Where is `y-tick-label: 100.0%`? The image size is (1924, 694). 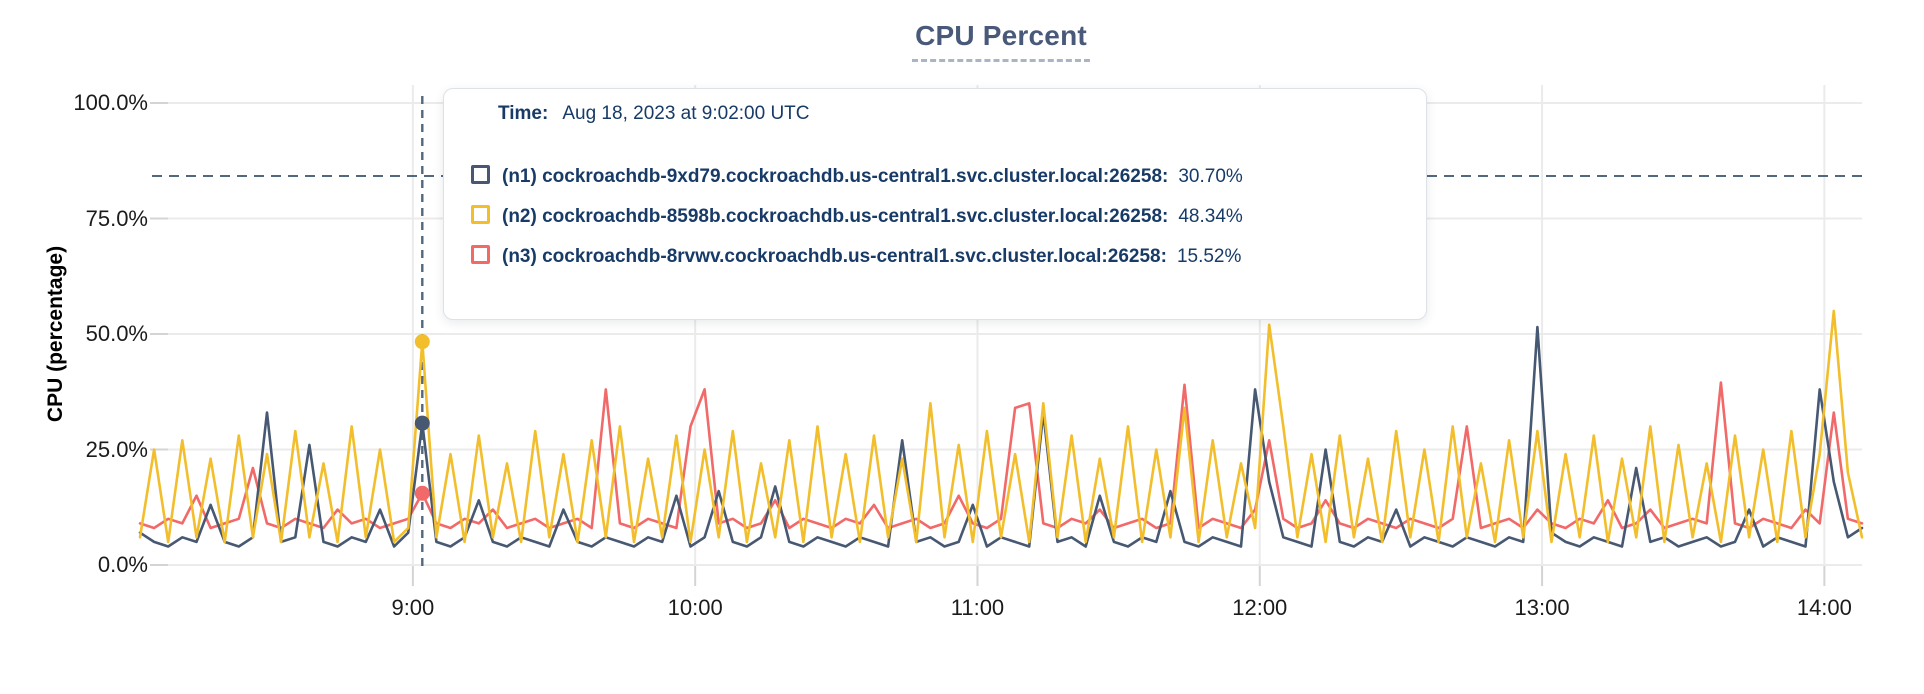 y-tick-label: 100.0% is located at coordinates (110, 102).